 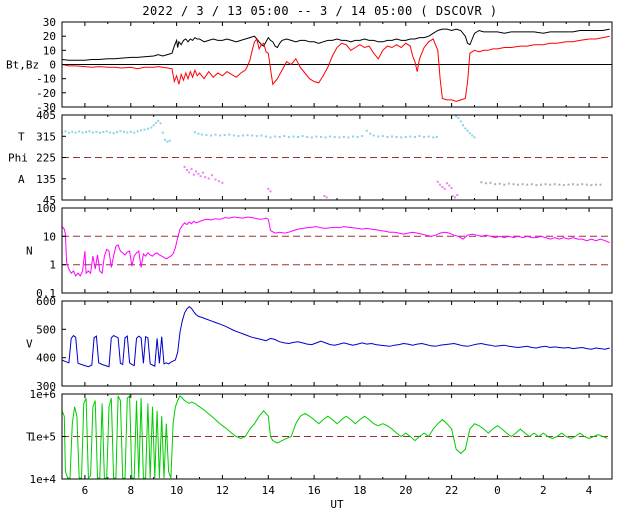 I want to click on series-Bz, so click(x=336, y=68).